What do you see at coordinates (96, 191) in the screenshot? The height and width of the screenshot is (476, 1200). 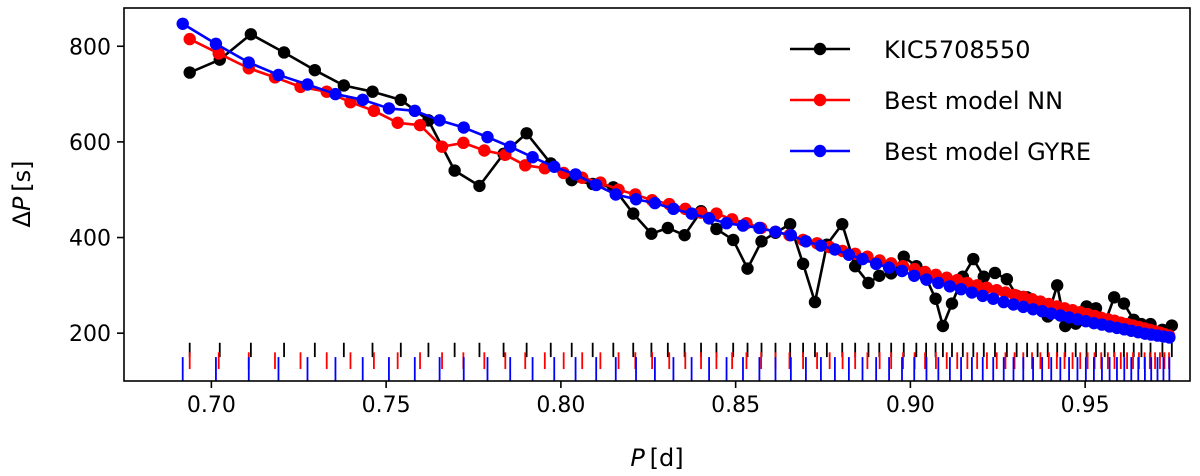 I see `y-axis: 200 400 600 800` at bounding box center [96, 191].